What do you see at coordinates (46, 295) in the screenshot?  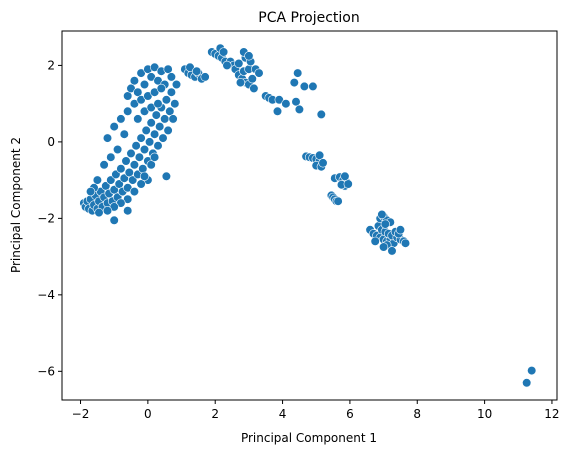 I see `y-tick-label: −4` at bounding box center [46, 295].